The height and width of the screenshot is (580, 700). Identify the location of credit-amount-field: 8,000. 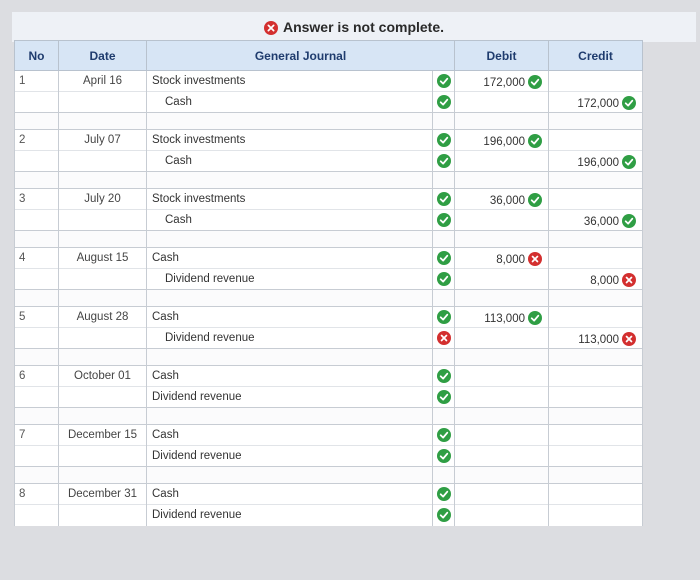
(595, 279).